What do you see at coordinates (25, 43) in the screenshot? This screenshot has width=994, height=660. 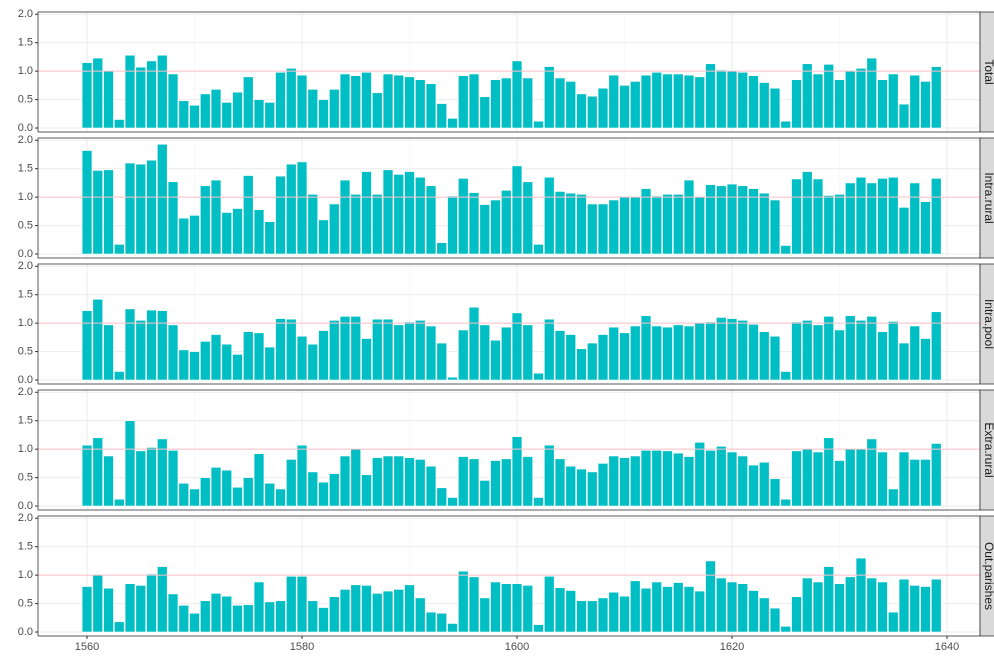 I see `y-tick-label: 1.5` at bounding box center [25, 43].